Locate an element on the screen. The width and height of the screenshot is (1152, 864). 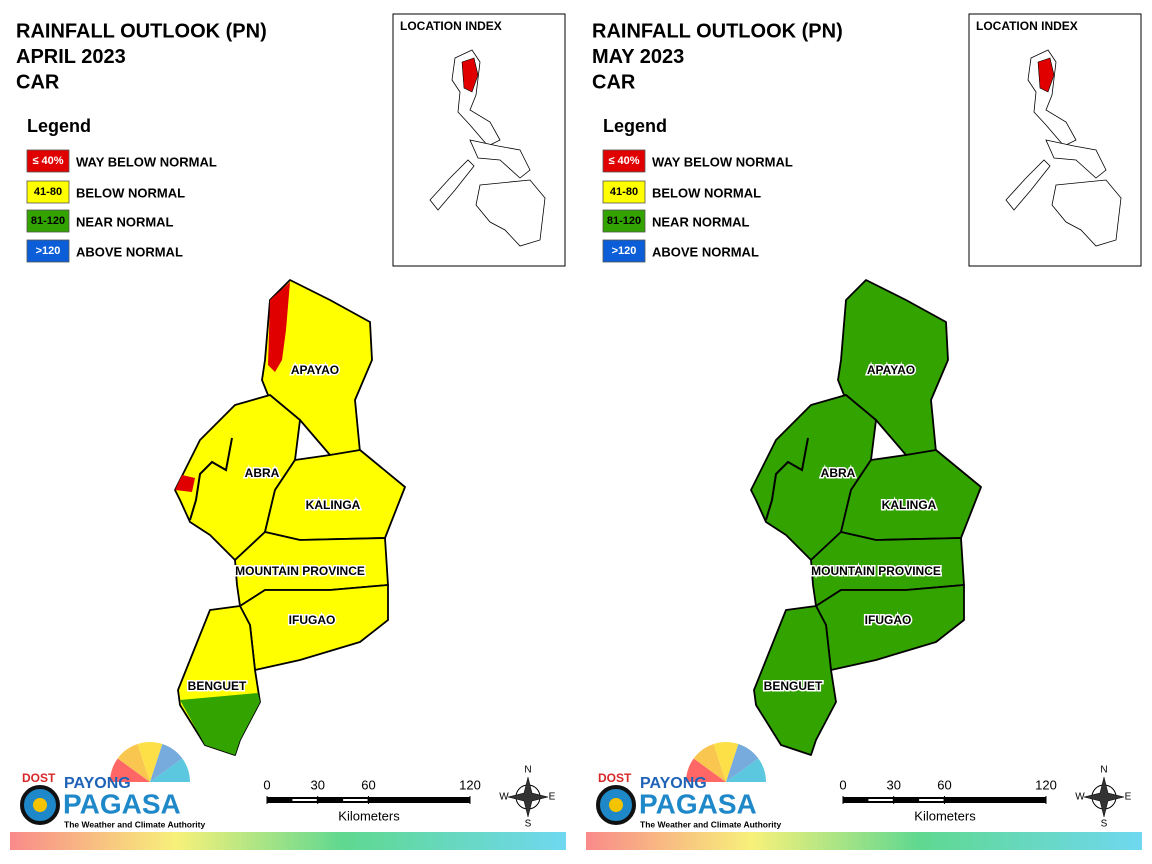
province-label: ABRA is located at coordinates (838, 473).